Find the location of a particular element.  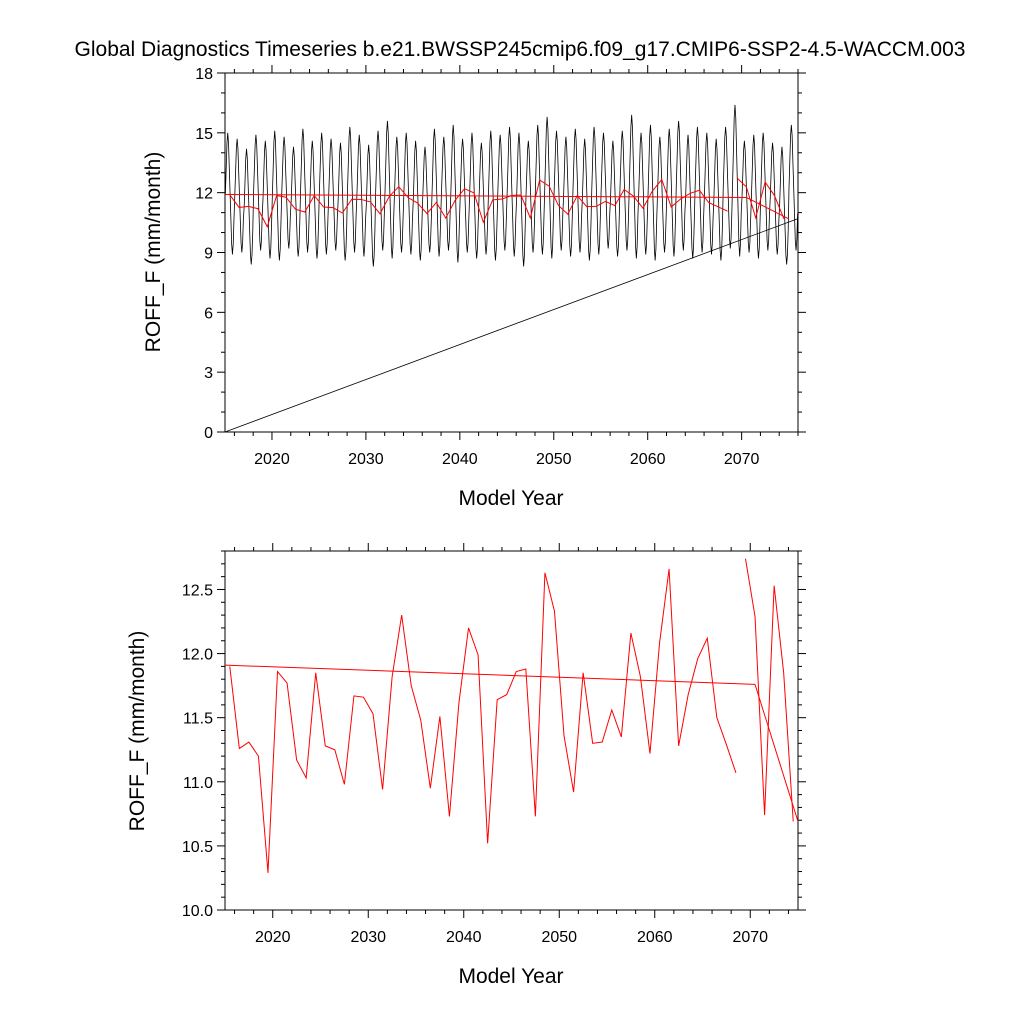

x-axis-label-top: Model Year is located at coordinates (510, 498).